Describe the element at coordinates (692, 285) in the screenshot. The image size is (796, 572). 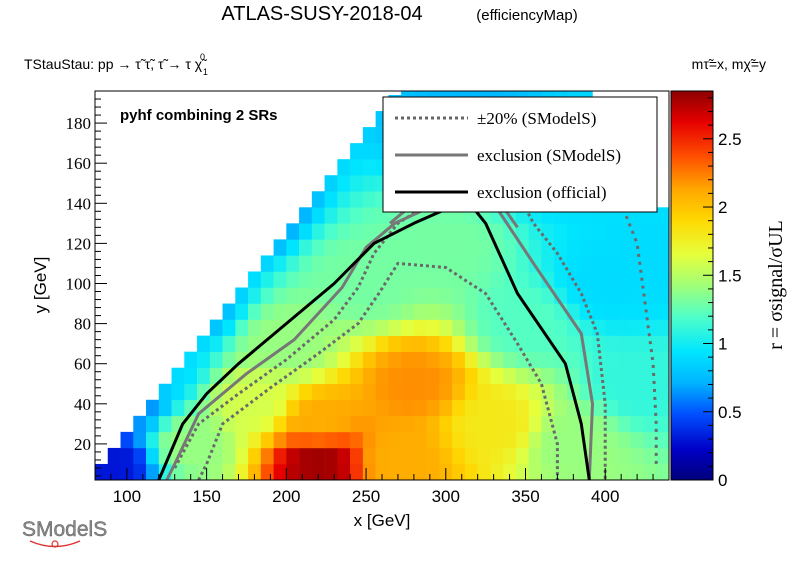
I see `colorbar` at that location.